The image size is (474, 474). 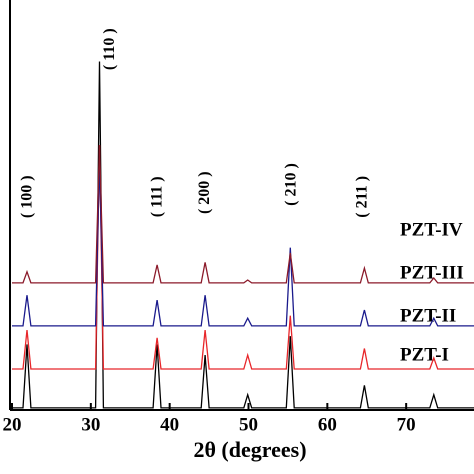 What do you see at coordinates (432, 272) in the screenshot?
I see `series-label: PZT-III` at bounding box center [432, 272].